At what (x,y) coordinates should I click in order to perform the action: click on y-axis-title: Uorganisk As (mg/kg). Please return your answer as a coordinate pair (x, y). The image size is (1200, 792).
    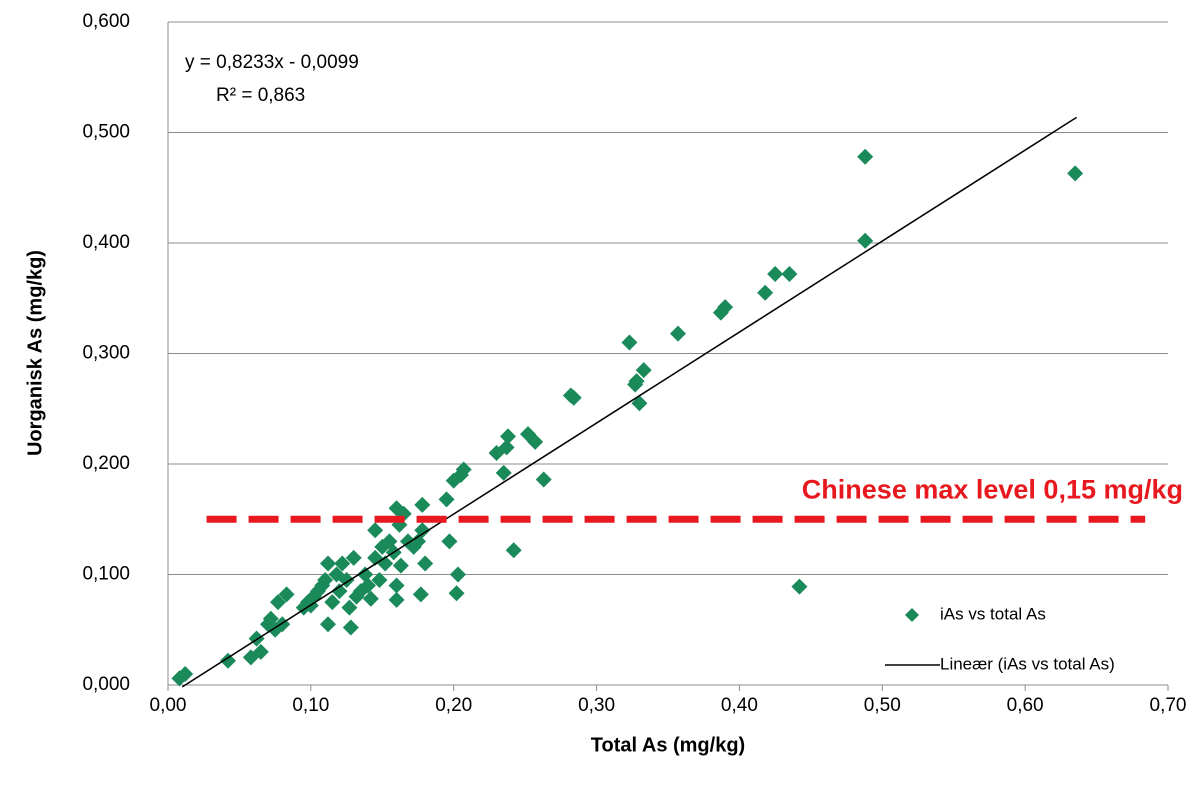
    Looking at the image, I should click on (35, 353).